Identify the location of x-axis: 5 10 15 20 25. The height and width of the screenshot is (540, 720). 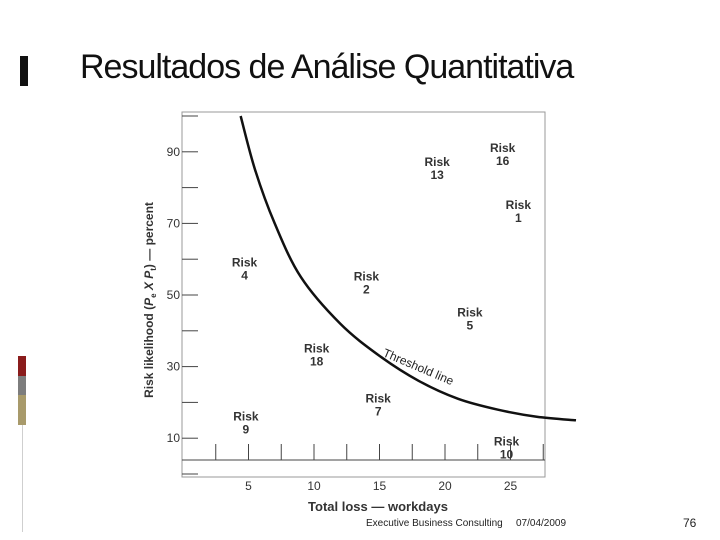
(363, 468).